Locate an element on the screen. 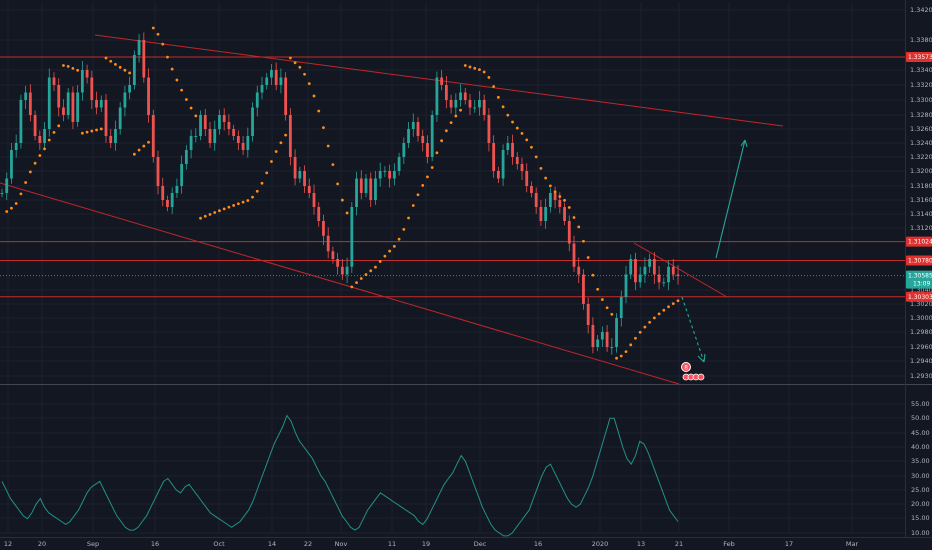  price-level-label: 1.30780 is located at coordinates (920, 261).